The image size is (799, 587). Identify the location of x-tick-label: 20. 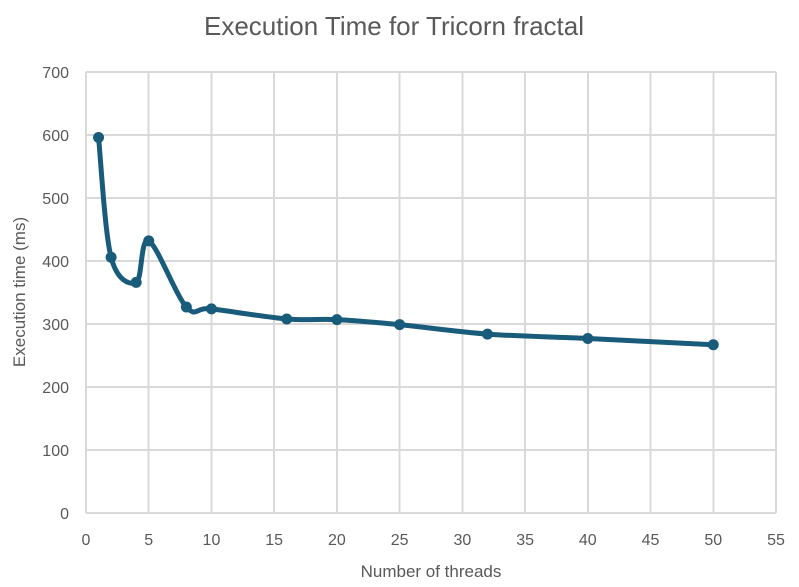
(337, 540).